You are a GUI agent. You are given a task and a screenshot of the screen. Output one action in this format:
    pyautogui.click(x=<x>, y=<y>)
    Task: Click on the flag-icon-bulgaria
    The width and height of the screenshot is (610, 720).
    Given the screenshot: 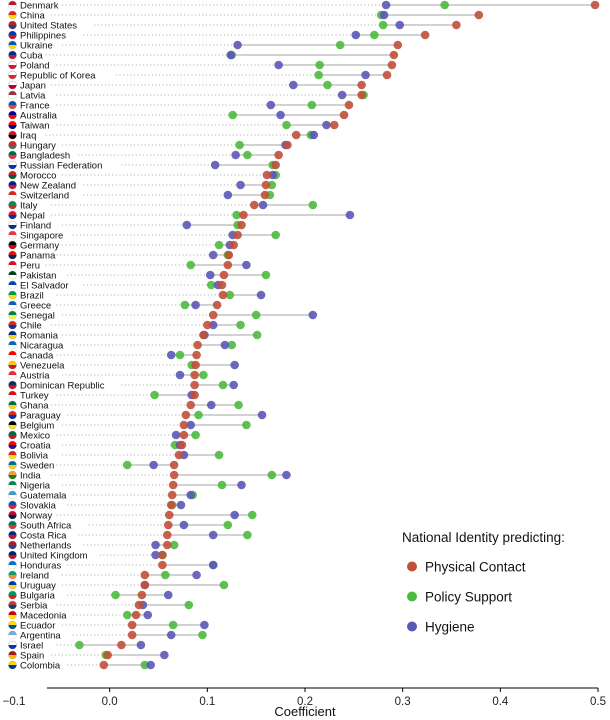 What is the action you would take?
    pyautogui.click(x=12, y=595)
    